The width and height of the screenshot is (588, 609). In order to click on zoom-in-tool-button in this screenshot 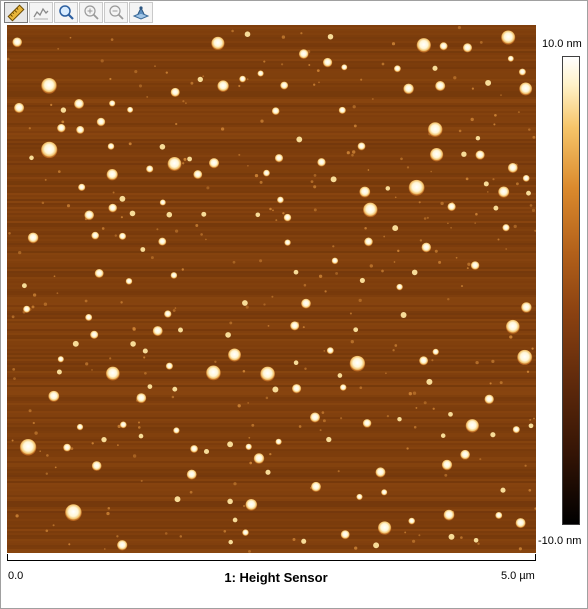, I will do `click(91, 12)`.